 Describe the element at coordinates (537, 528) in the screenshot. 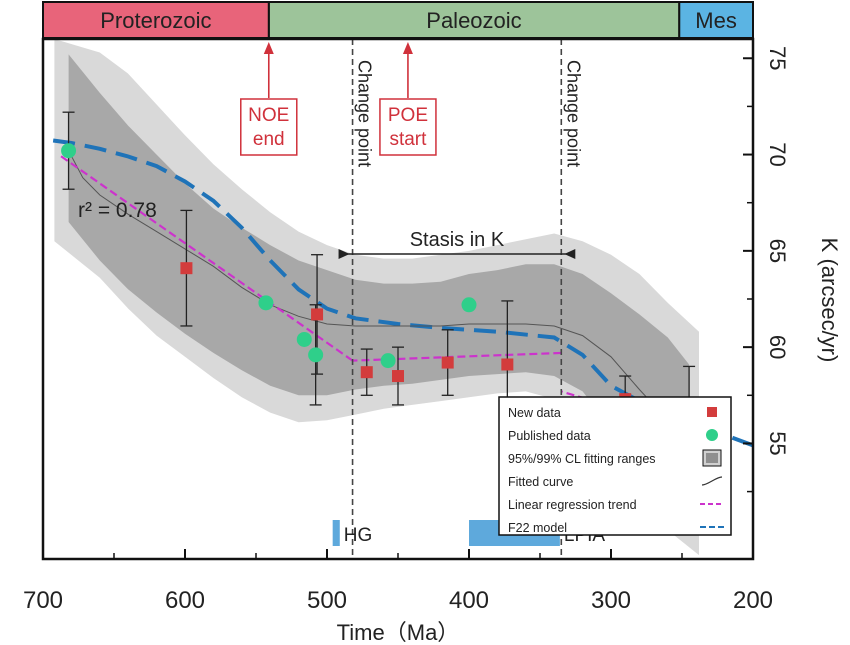

I see `legend-label-6: F22 model` at that location.